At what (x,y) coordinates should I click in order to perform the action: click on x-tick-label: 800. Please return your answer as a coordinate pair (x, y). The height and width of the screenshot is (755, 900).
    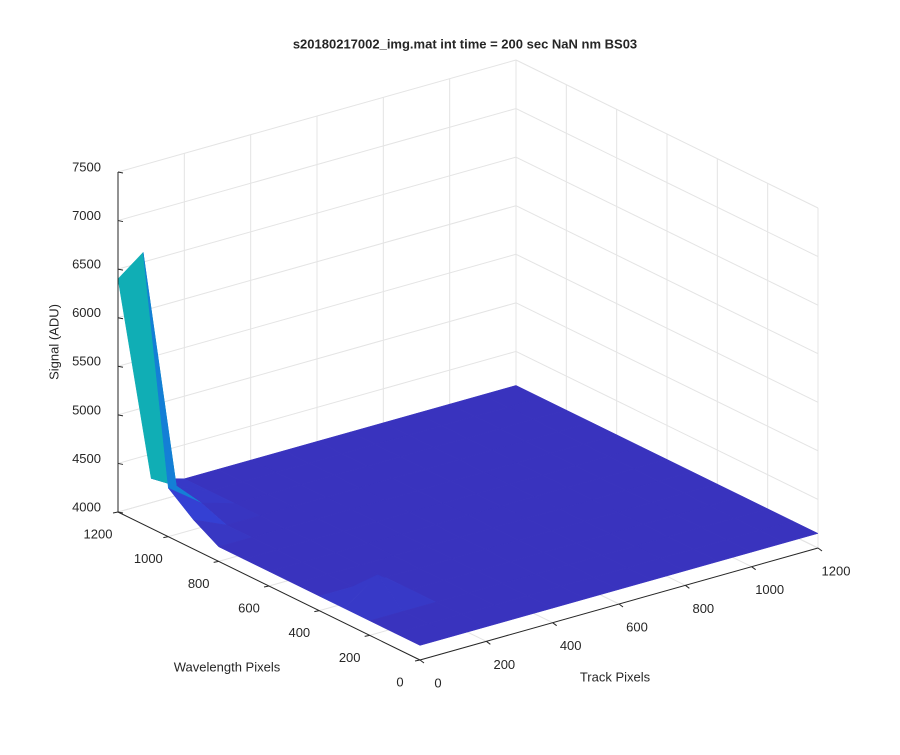
    Looking at the image, I should click on (703, 608).